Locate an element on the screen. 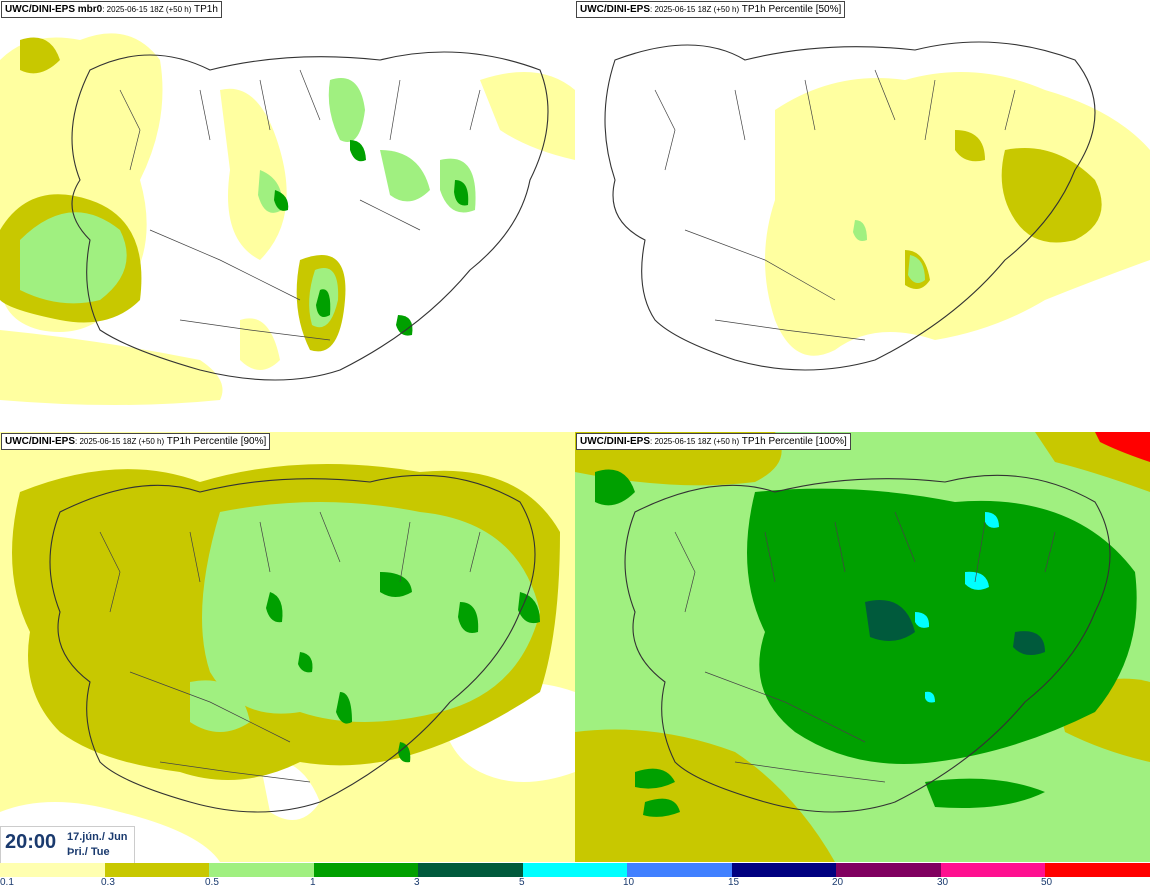 The height and width of the screenshot is (891, 1150). colorbar-tick-label: 0.1 is located at coordinates (7, 882).